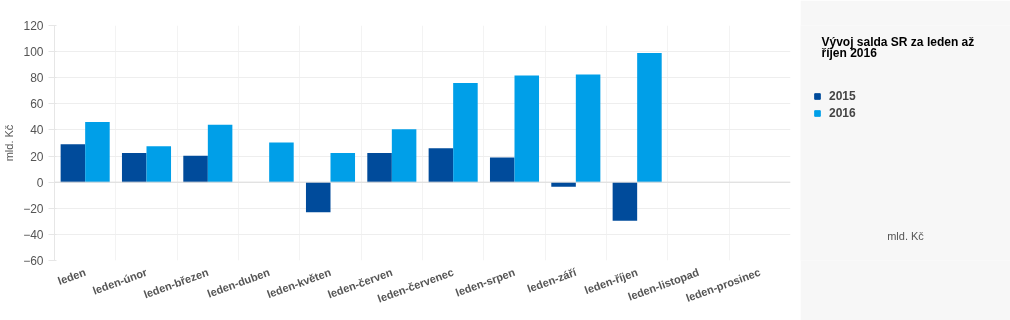 The height and width of the screenshot is (320, 1010). What do you see at coordinates (40, 182) in the screenshot?
I see `y-tick-label: 0` at bounding box center [40, 182].